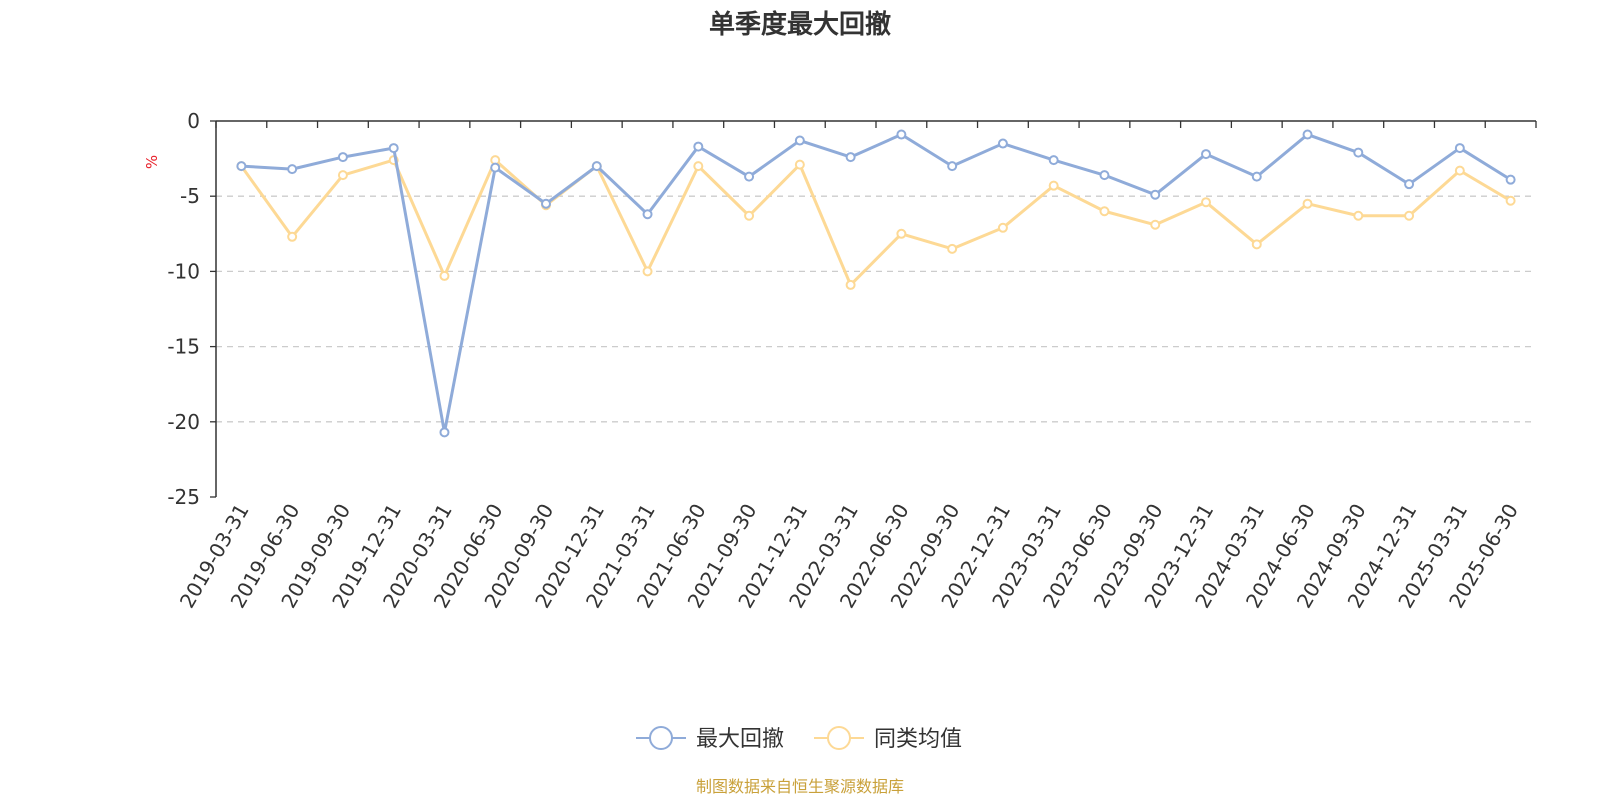 Image resolution: width=1600 pixels, height=800 pixels. I want to click on y-tick-label: -20, so click(183, 422).